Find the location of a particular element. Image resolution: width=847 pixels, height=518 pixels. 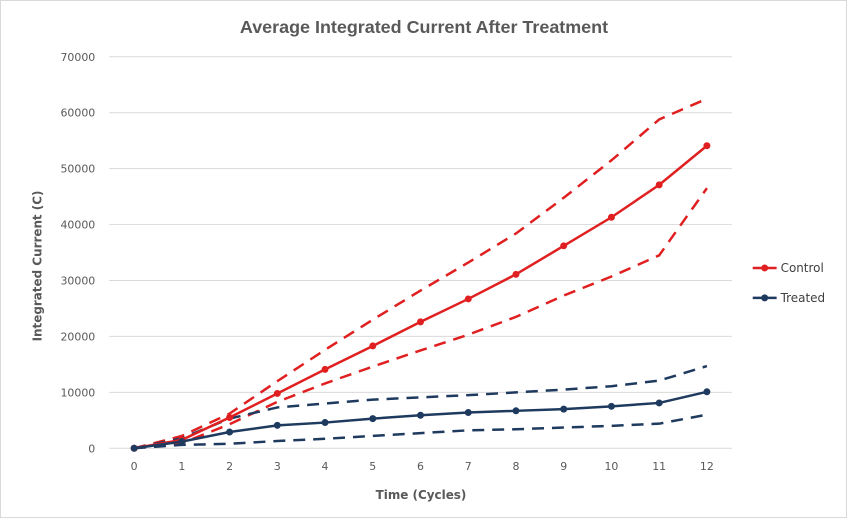

y-axis-ticks: 0 10000 20000 30000 40000 50000 60000 70000 is located at coordinates (77, 253).